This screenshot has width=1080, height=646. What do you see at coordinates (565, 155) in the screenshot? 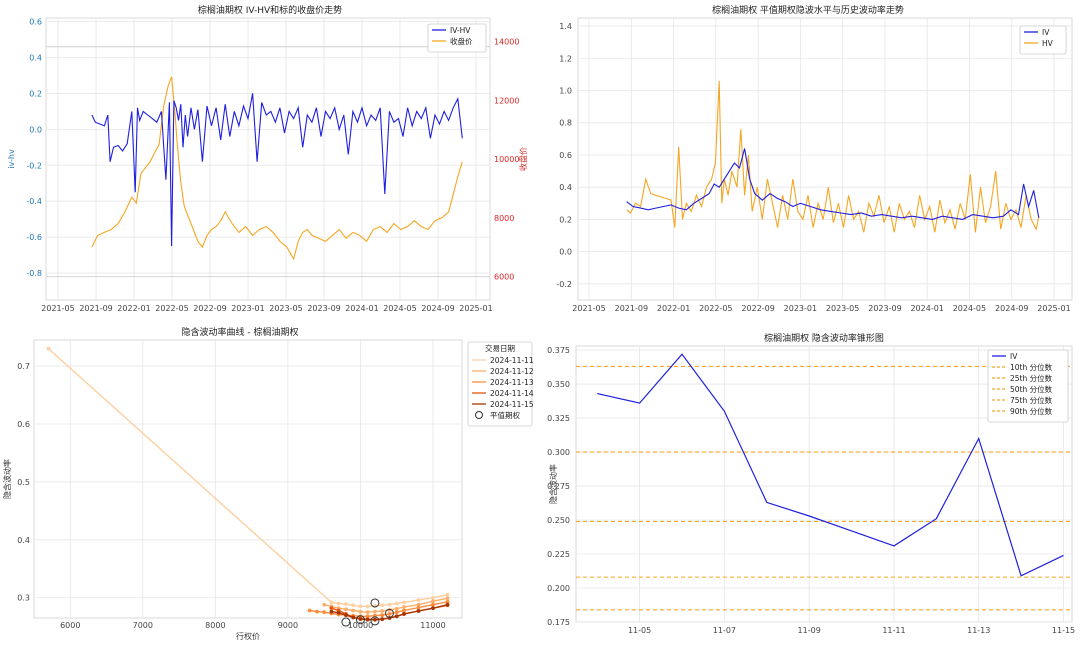
I see `chart2-y-tick: 0.6` at bounding box center [565, 155].